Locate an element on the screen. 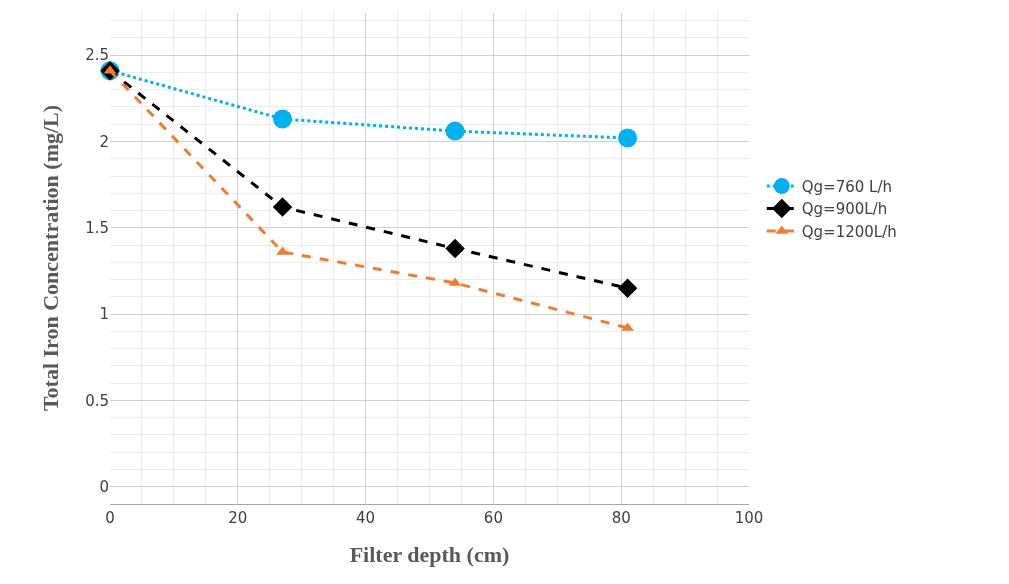 The width and height of the screenshot is (1009, 584). x-tick-label: 60 is located at coordinates (493, 518).